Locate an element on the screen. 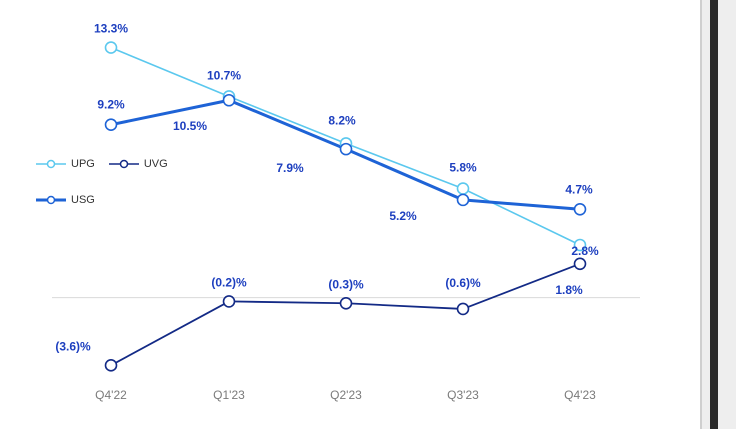  legend-item-upg: UPG is located at coordinates (65, 164).